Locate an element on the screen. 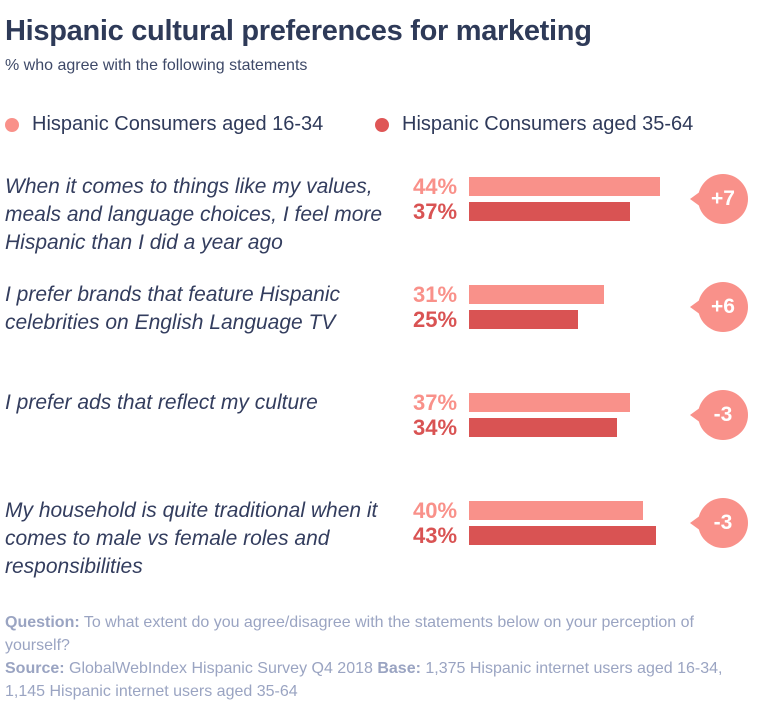 The image size is (768, 703). value-label-35-64: 43% is located at coordinates (435, 535).